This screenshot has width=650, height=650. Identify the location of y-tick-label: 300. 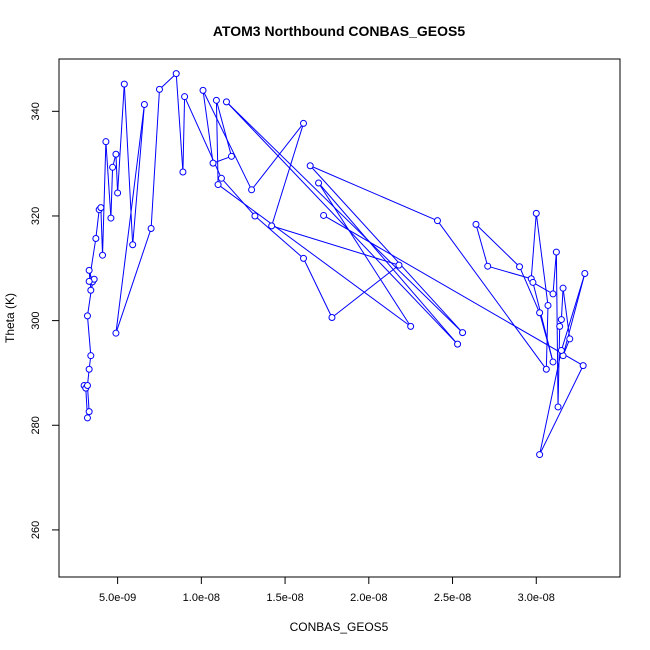
(36, 320).